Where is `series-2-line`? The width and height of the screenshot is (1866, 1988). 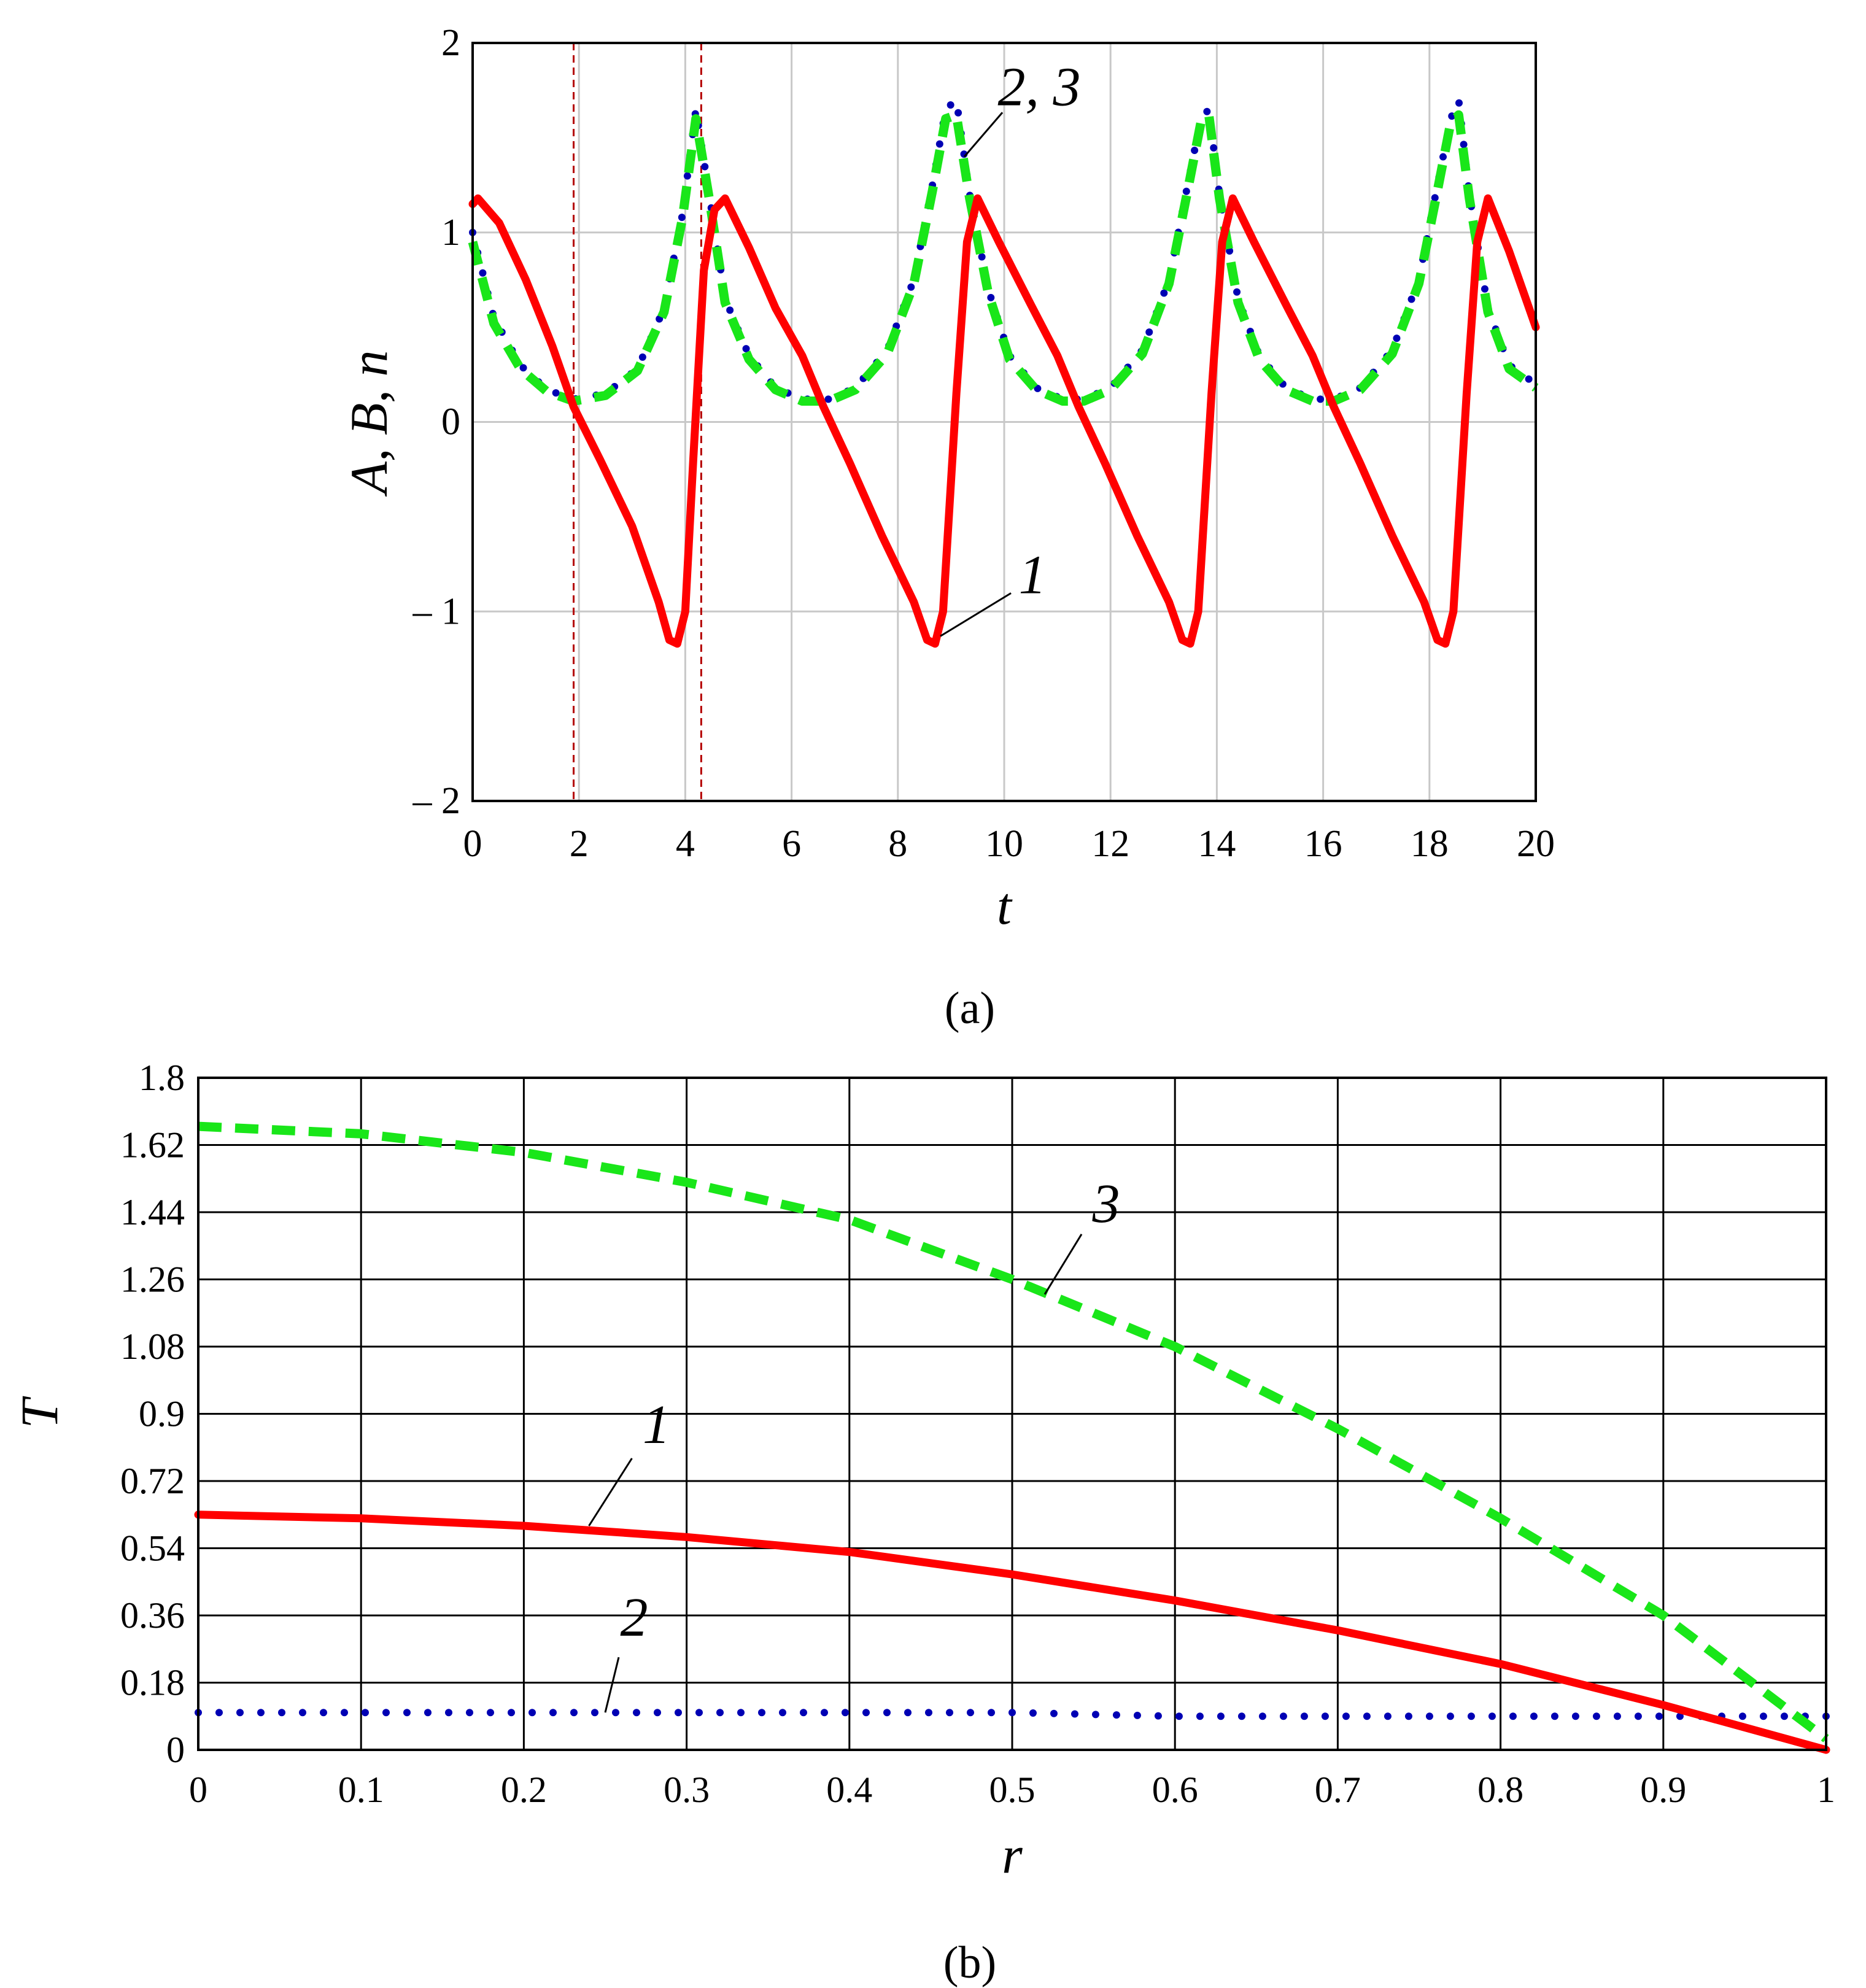
series-2-line is located at coordinates (1012, 1714).